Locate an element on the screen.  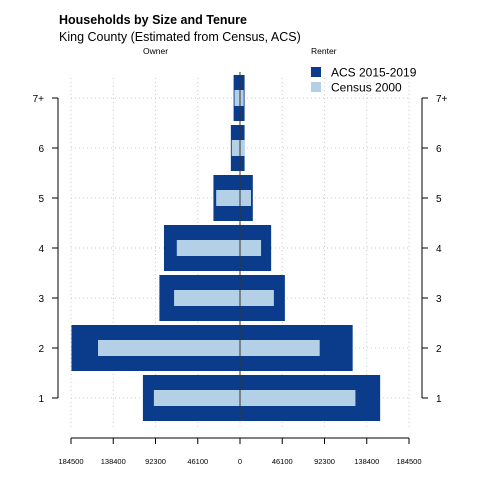
left-tick-label: 5 is located at coordinates (41, 199).